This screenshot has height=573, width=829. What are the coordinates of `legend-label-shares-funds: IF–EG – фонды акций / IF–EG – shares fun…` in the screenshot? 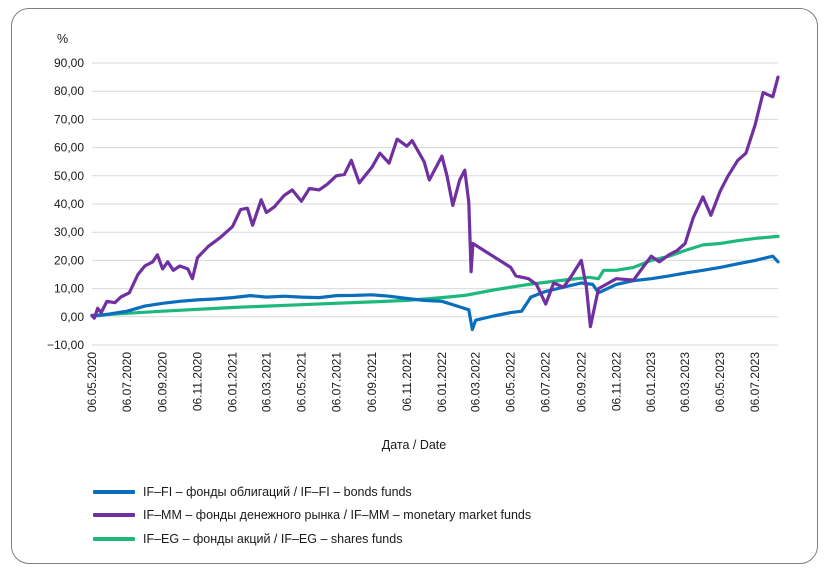 It's located at (273, 538).